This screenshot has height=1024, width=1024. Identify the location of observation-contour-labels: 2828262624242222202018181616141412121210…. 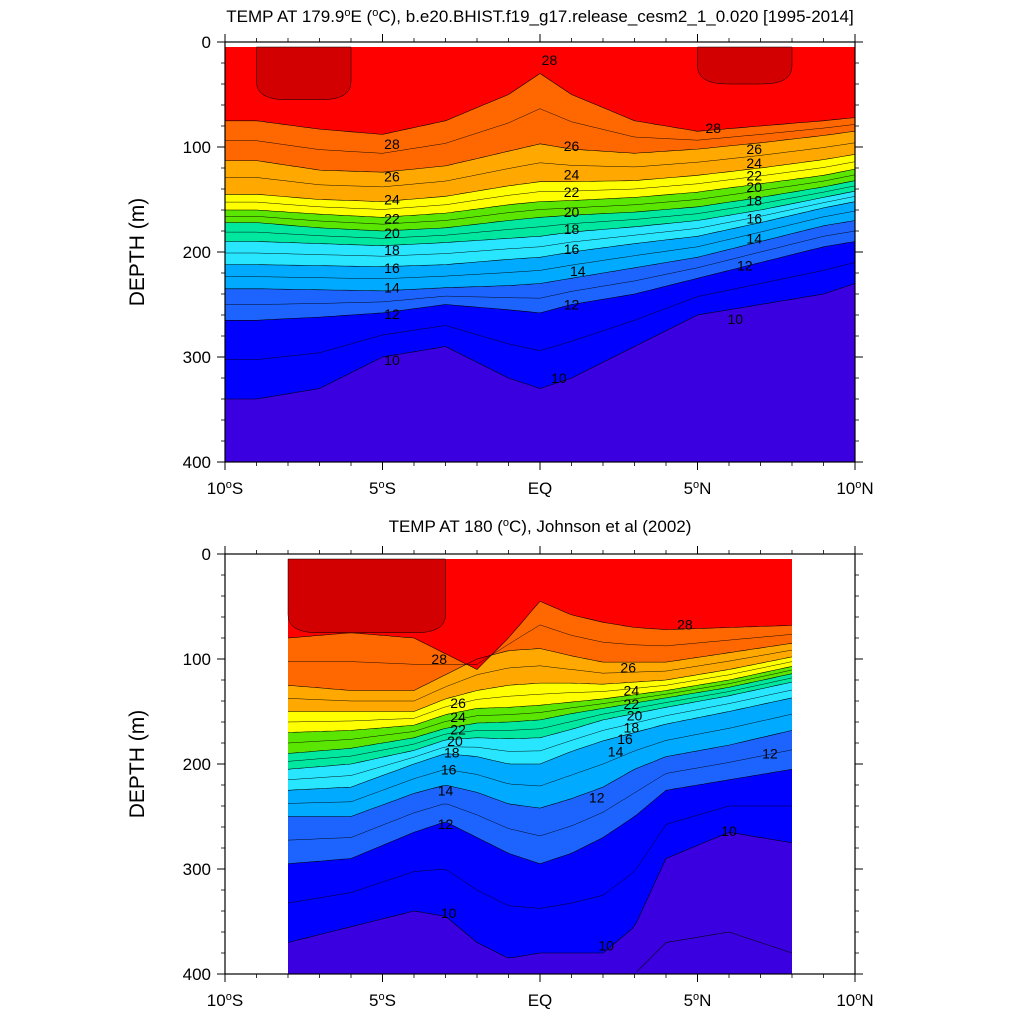
(604, 784).